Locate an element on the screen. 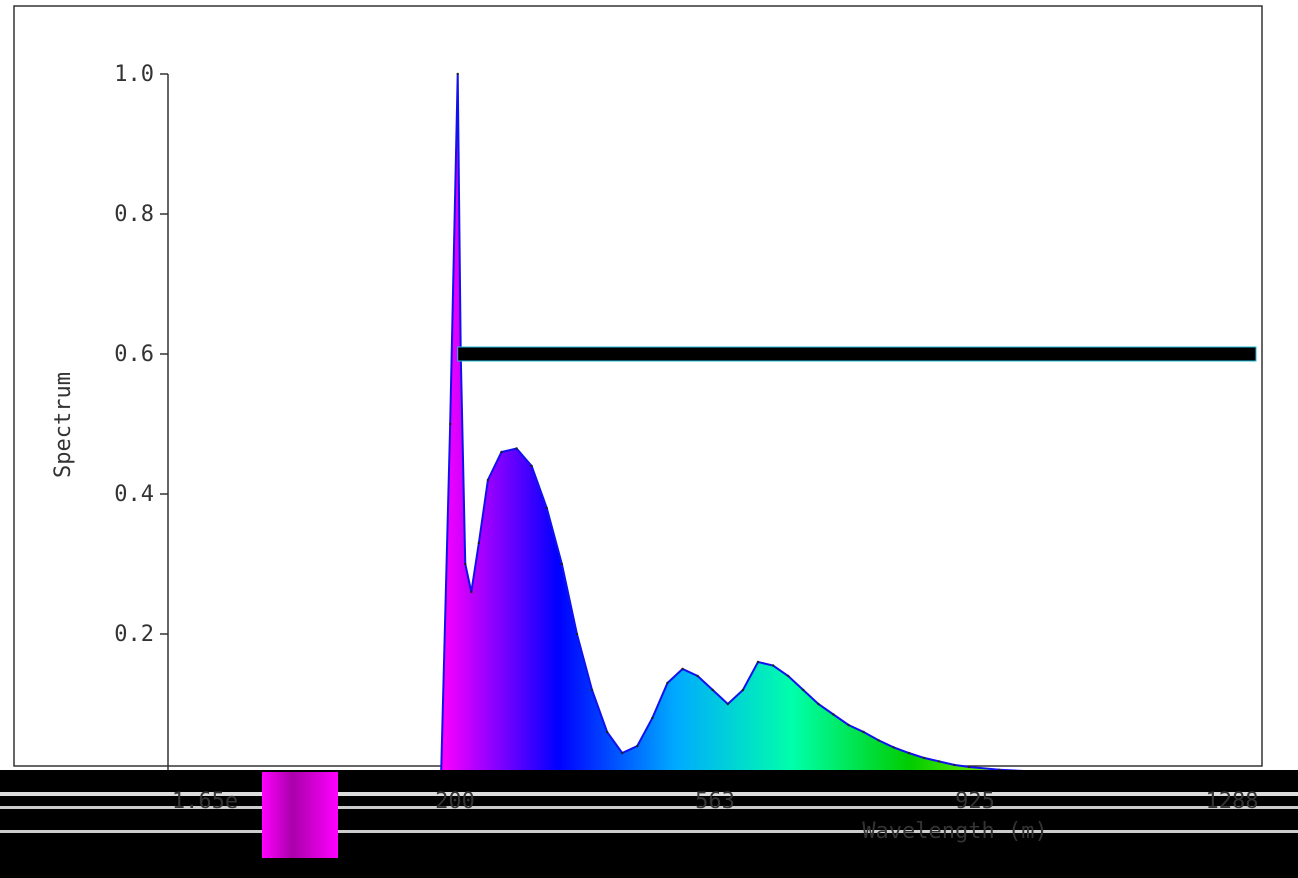 This screenshot has height=878, width=1298. y-tick-label: 1.0 is located at coordinates (134, 74).